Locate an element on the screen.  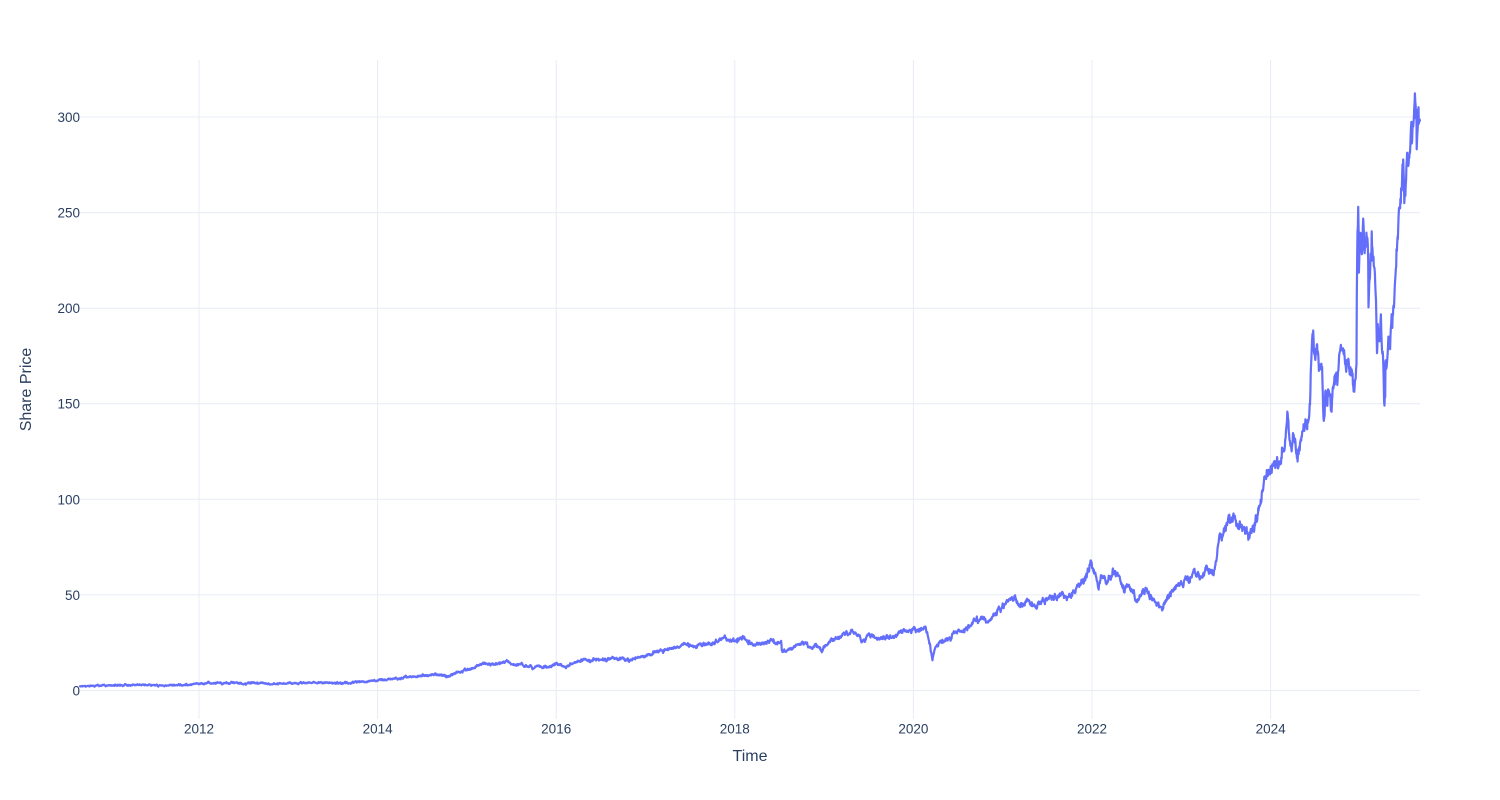
svg-text: 0 is located at coordinates (76, 691).